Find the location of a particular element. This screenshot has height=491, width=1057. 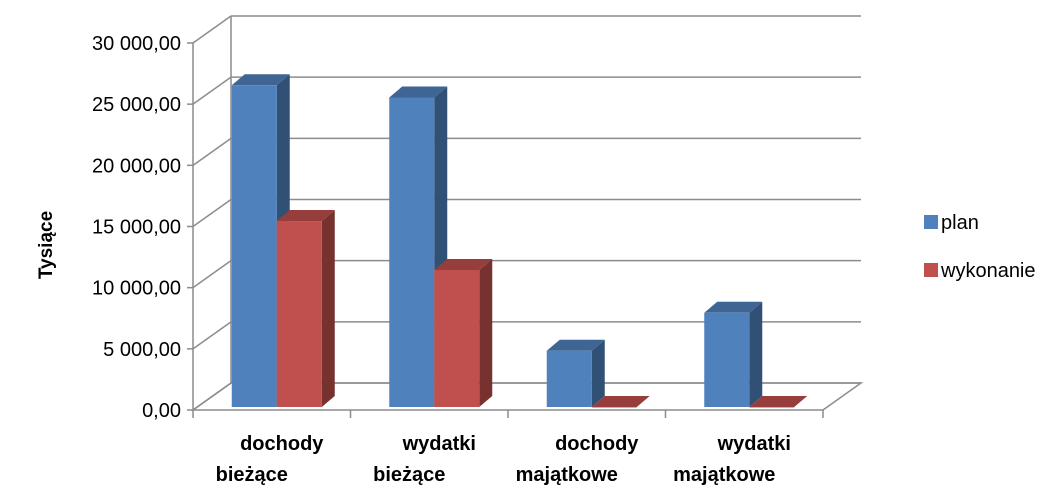

legend-label: wykonanie is located at coordinates (988, 271).